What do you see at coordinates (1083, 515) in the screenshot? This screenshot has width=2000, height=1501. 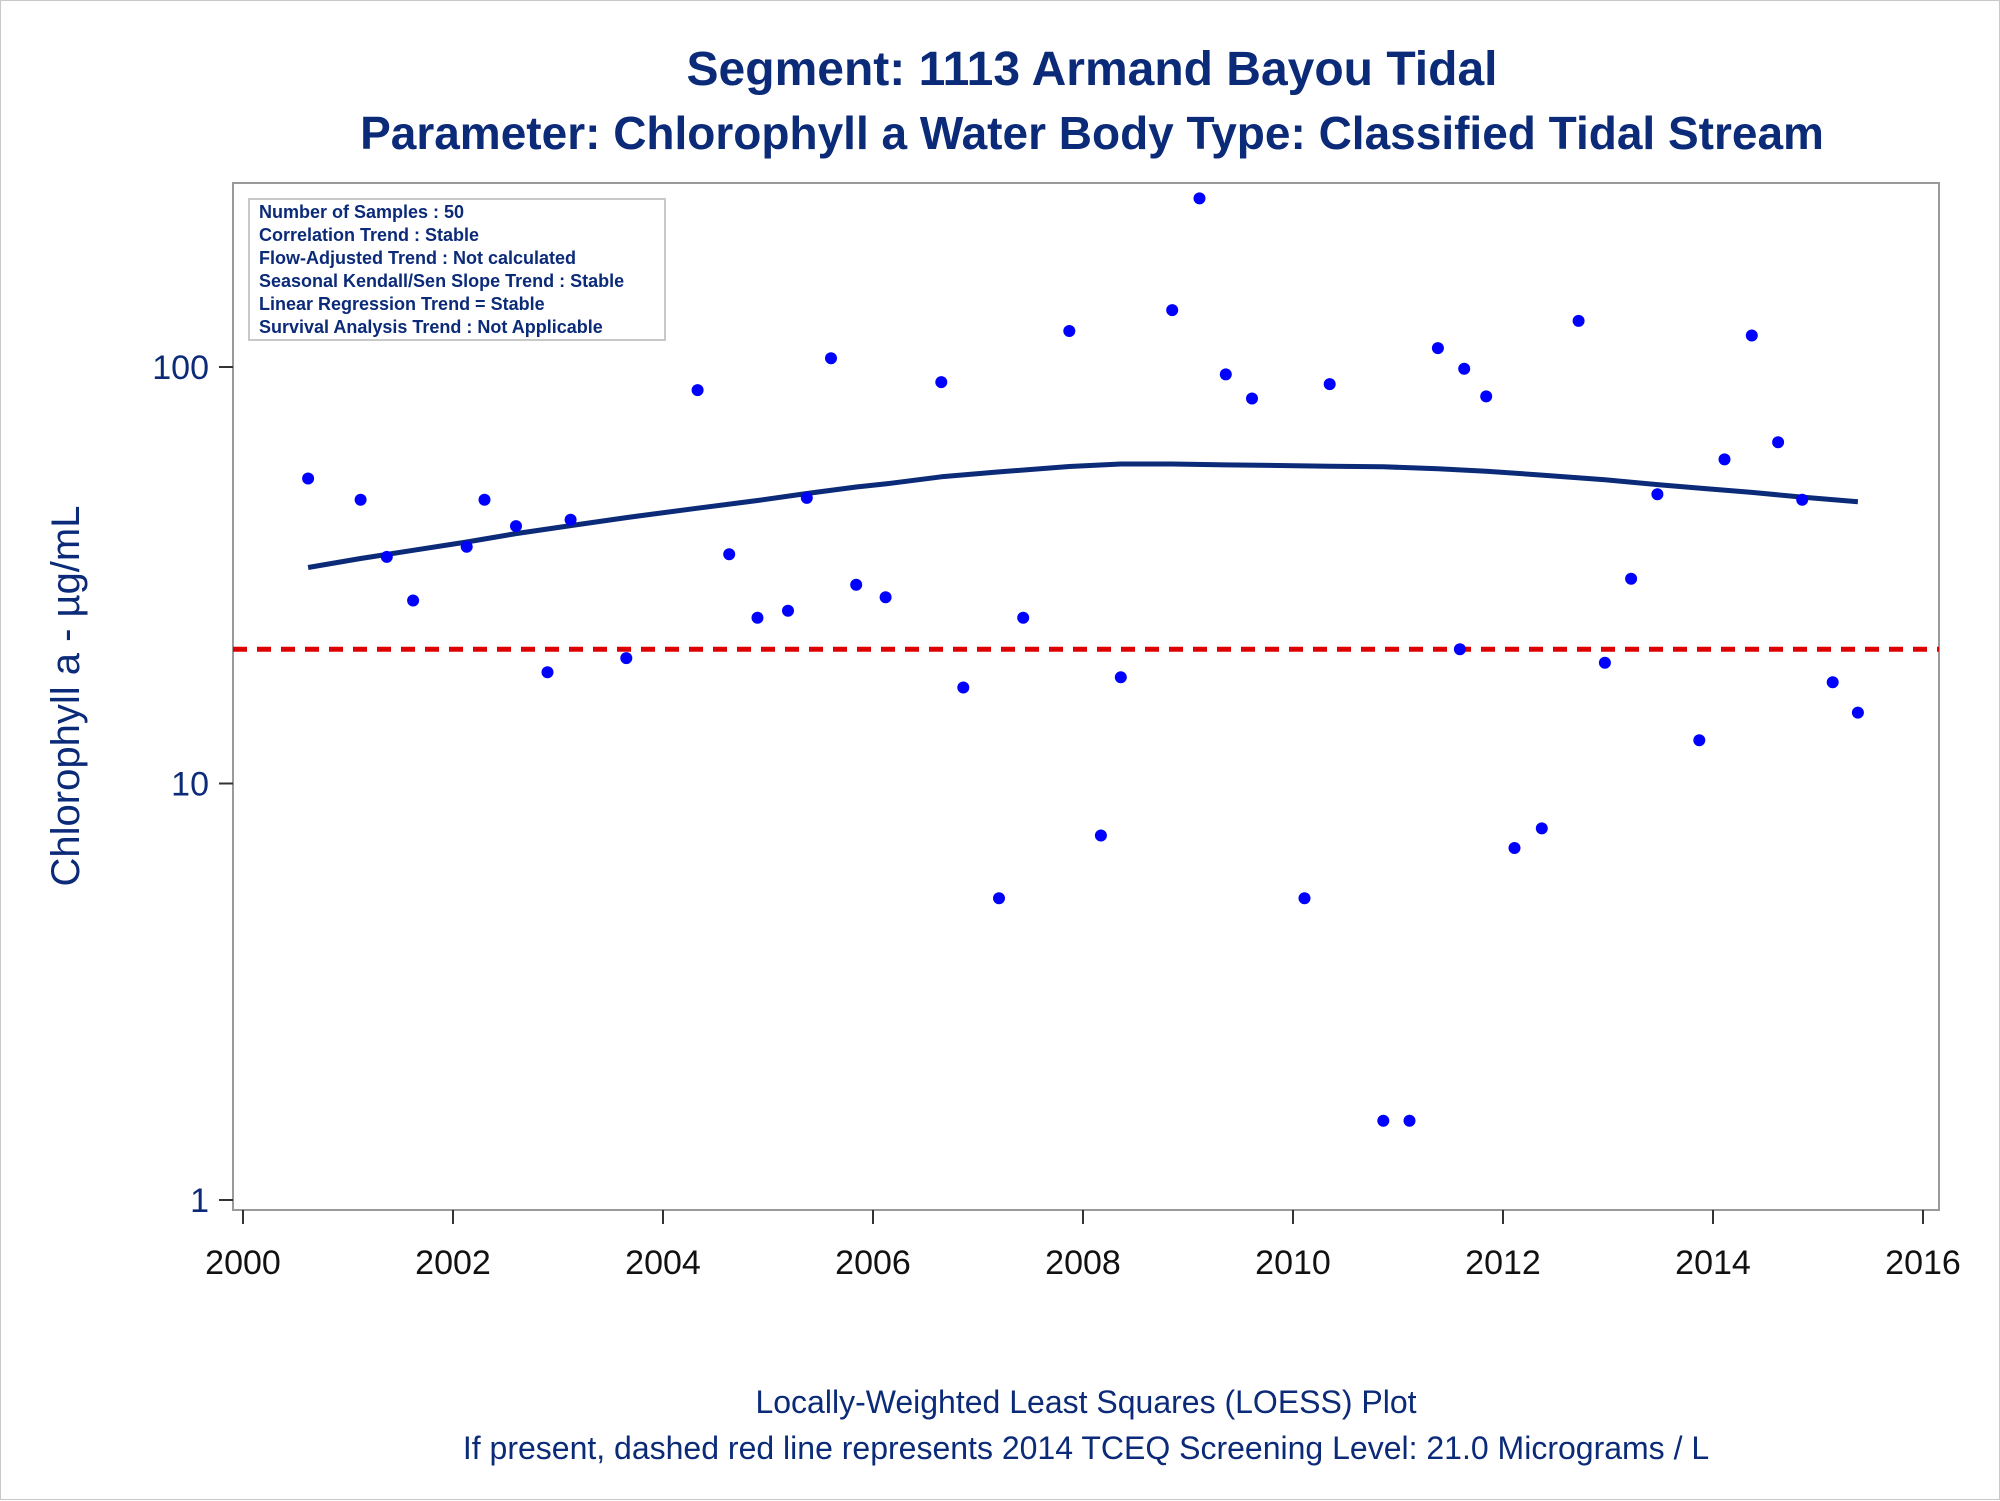 I see `loess-curve` at bounding box center [1083, 515].